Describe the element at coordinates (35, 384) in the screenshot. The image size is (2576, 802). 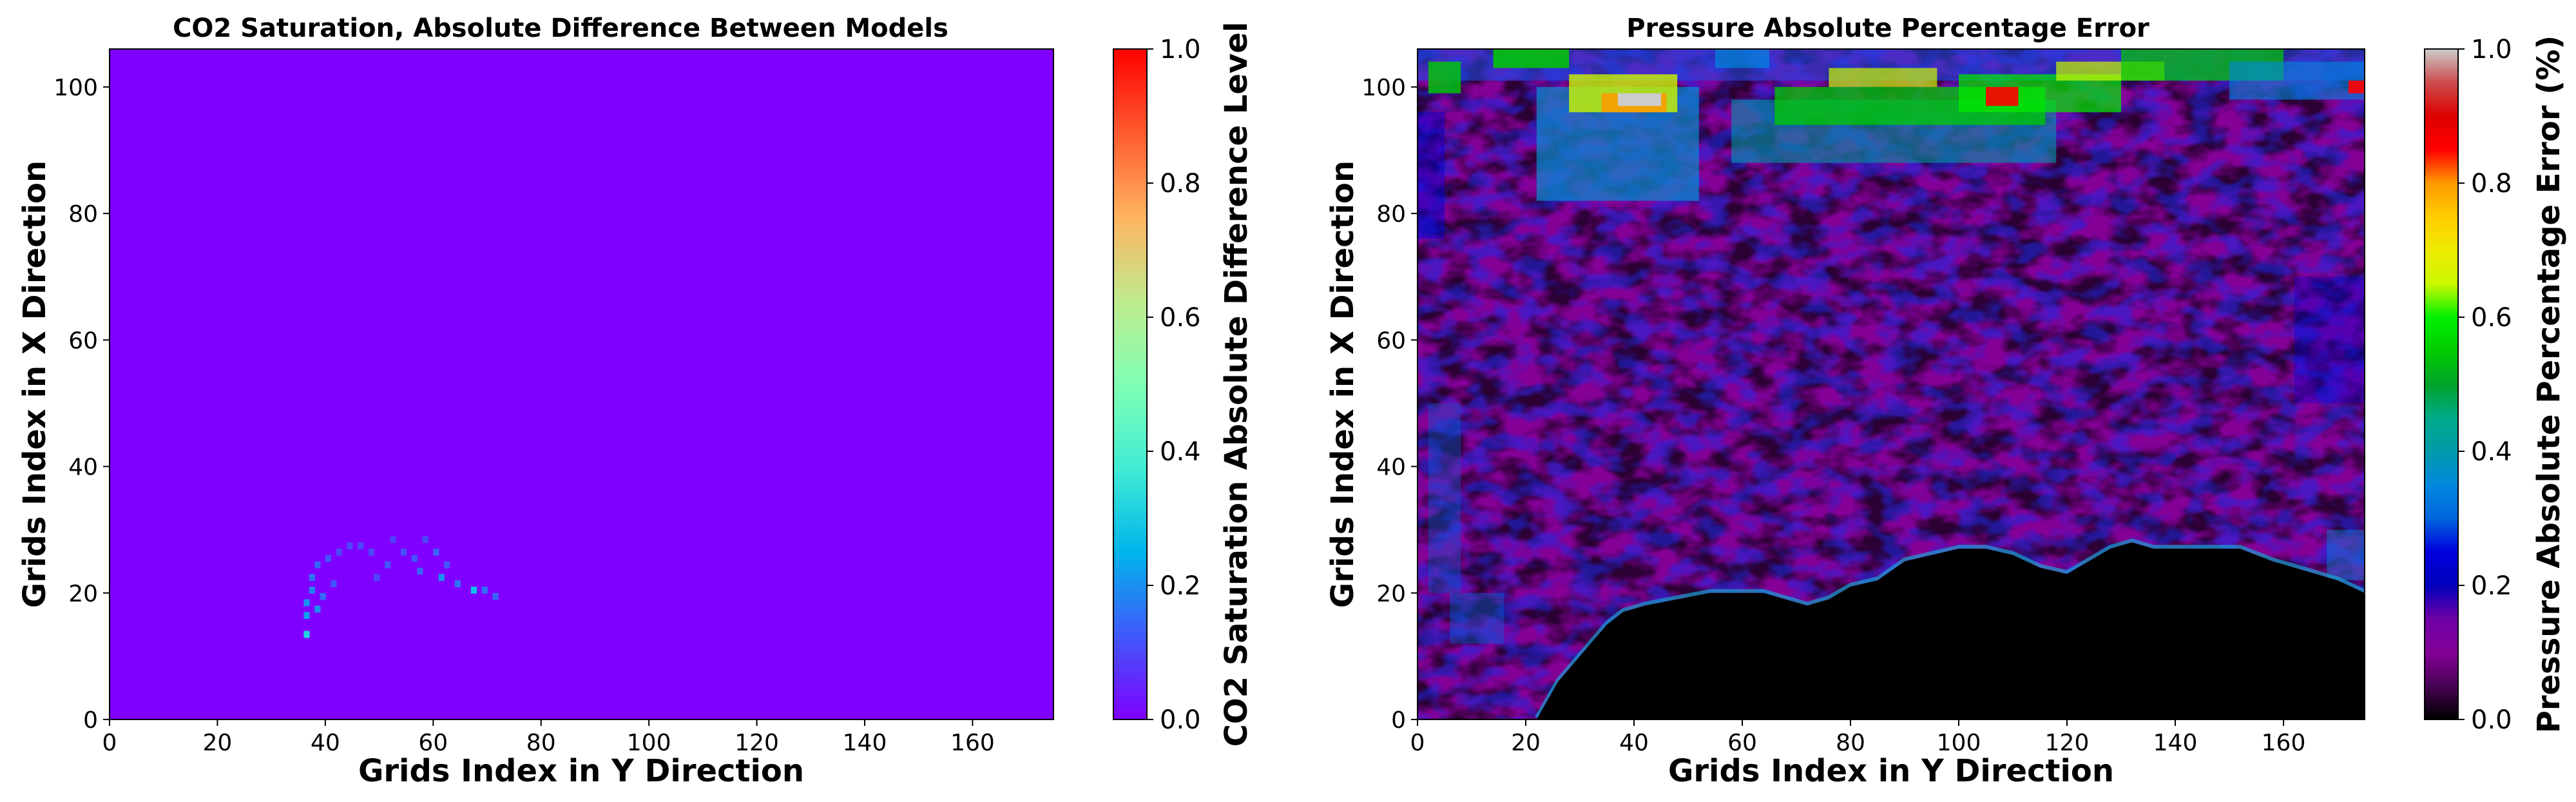
I see `left-y-axis-label: Grids Index in X Direction` at that location.